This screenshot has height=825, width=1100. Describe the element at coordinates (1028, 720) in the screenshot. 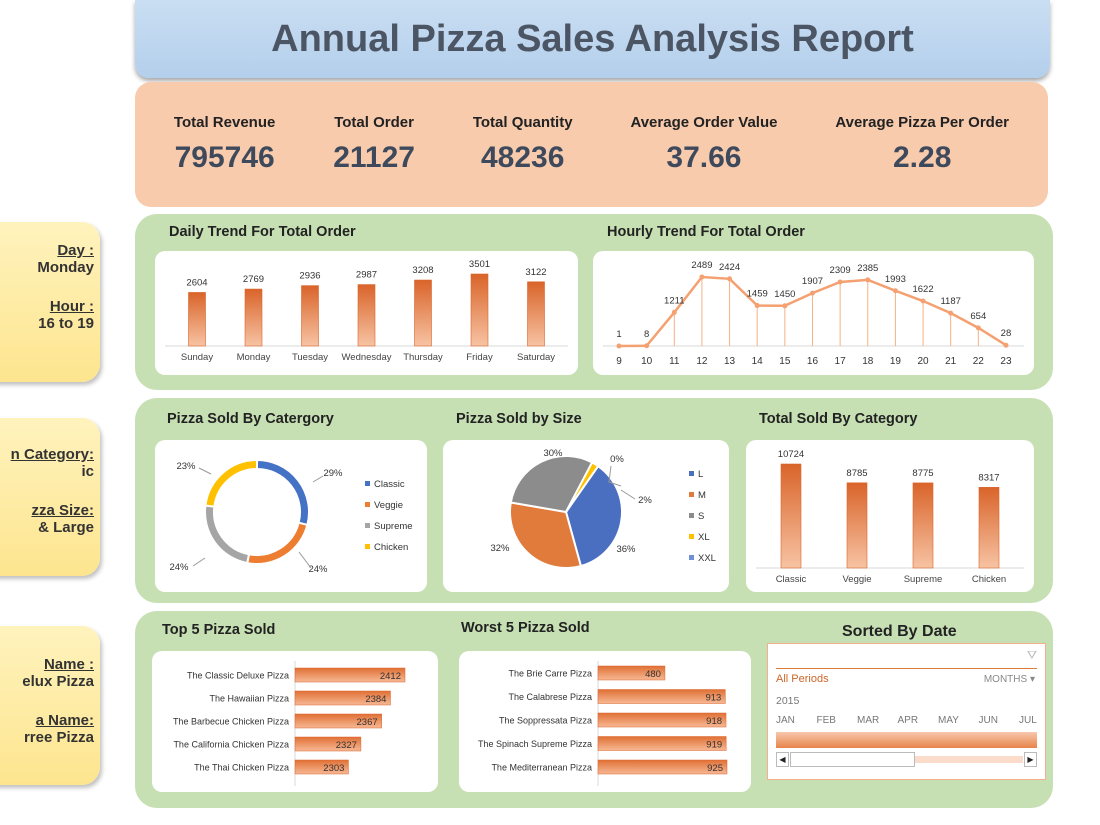

I see `month-label: JUL` at that location.